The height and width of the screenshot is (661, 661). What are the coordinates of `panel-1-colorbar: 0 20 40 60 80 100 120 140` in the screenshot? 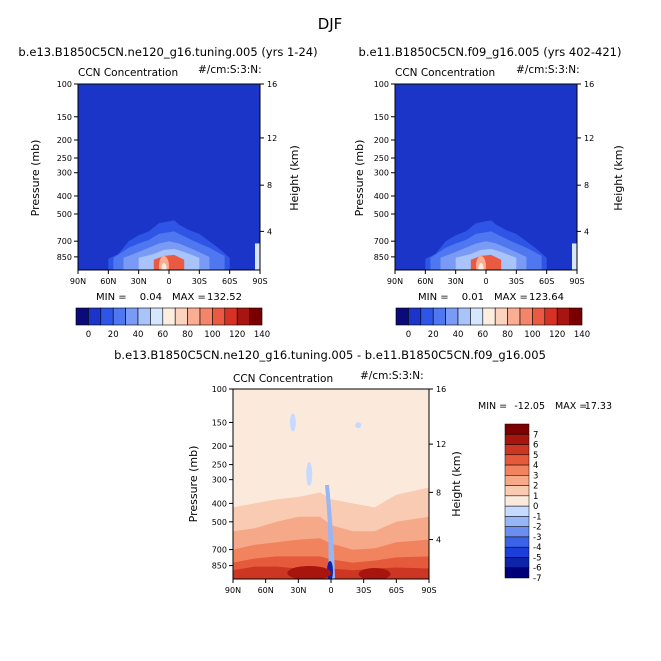 It's located at (172, 323).